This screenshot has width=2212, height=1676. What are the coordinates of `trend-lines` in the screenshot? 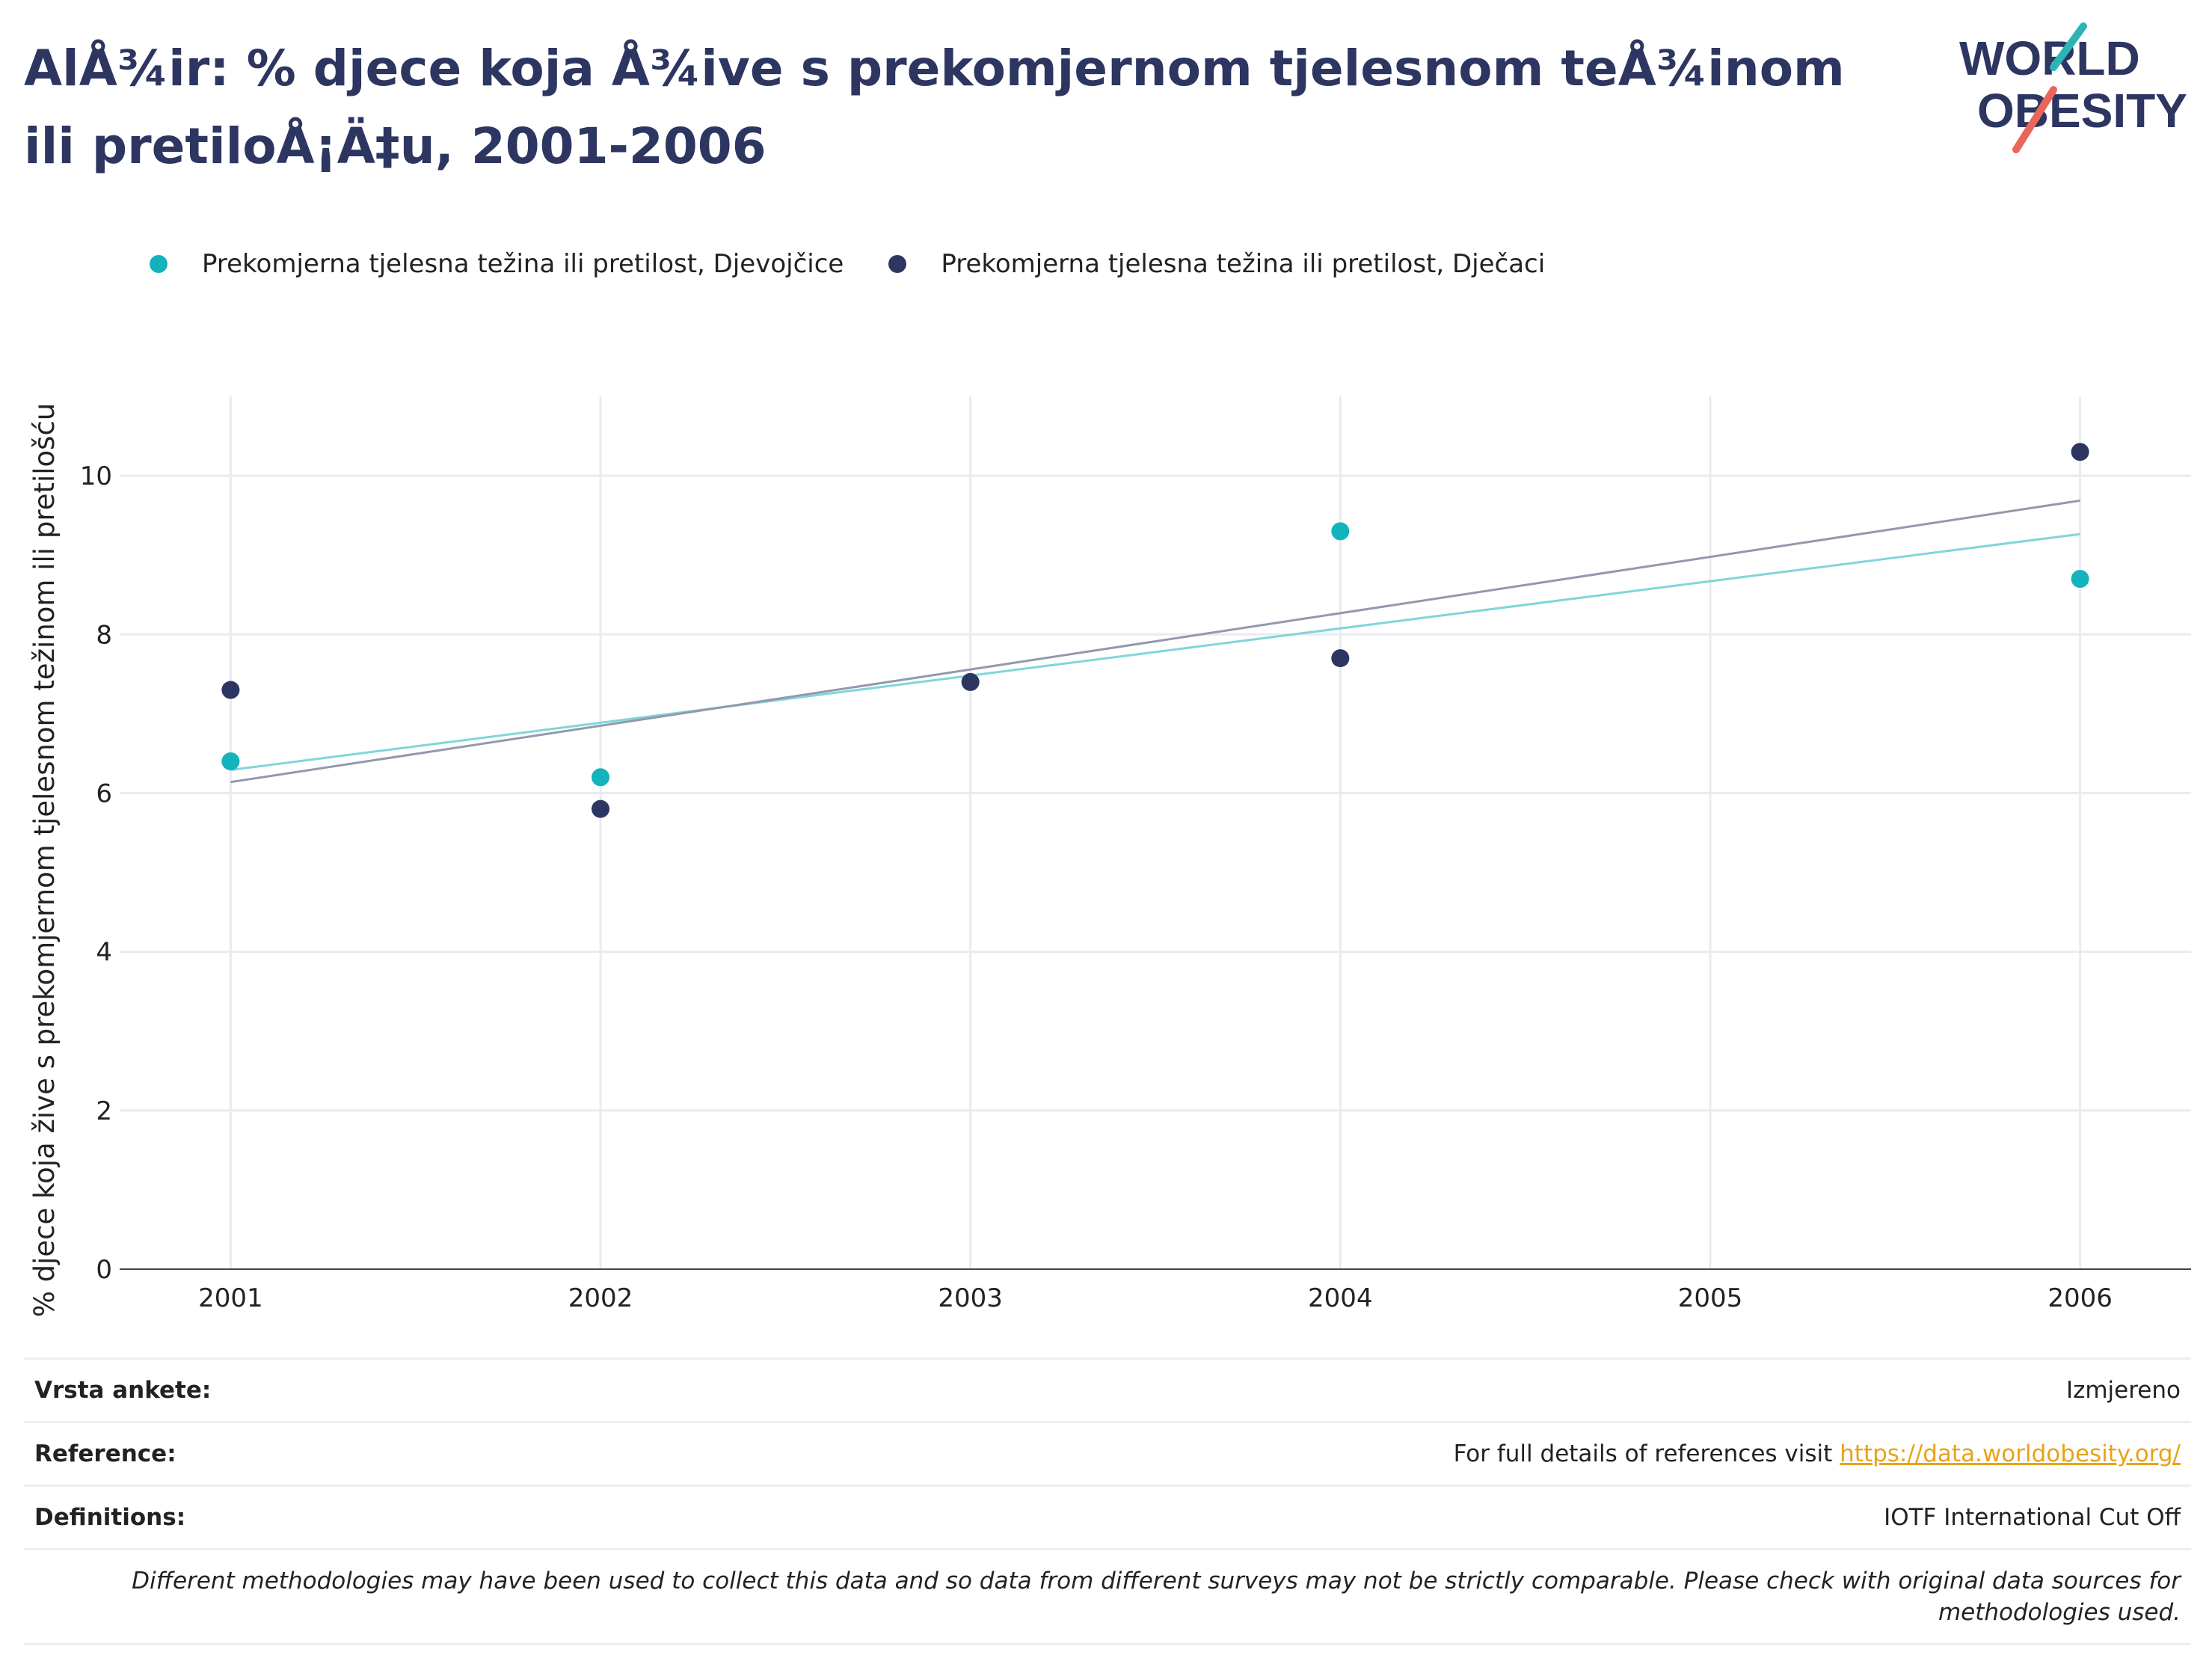 It's located at (1155, 641).